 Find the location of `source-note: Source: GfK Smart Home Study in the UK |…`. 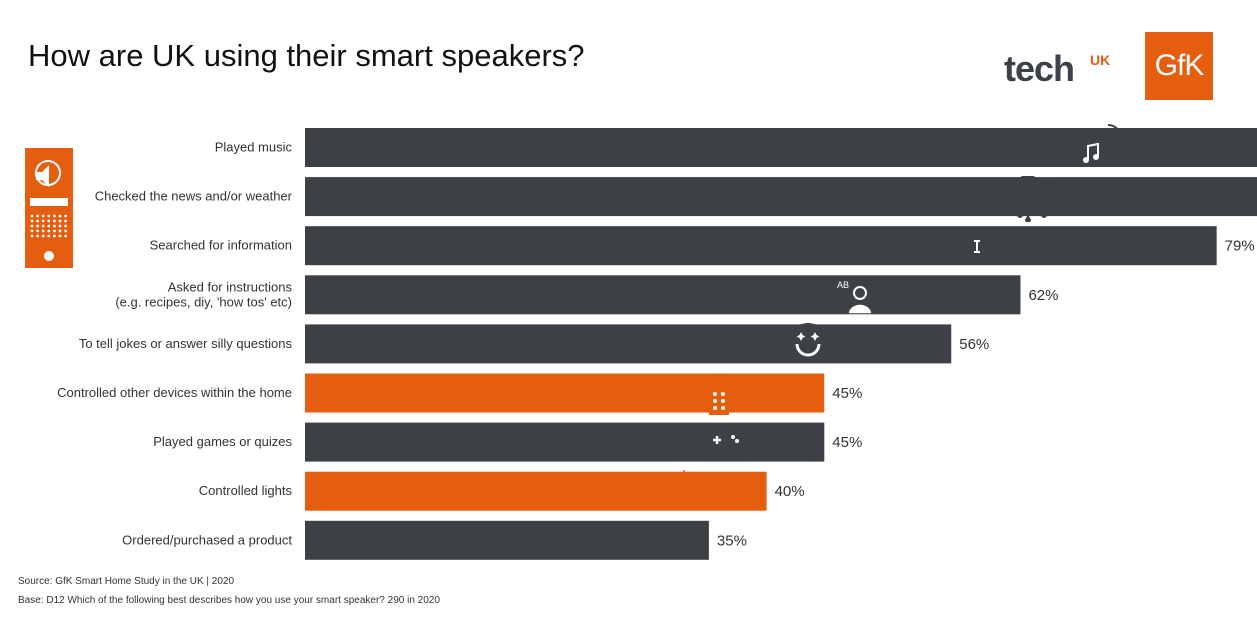

source-note: Source: GfK Smart Home Study in the UK |… is located at coordinates (126, 581).